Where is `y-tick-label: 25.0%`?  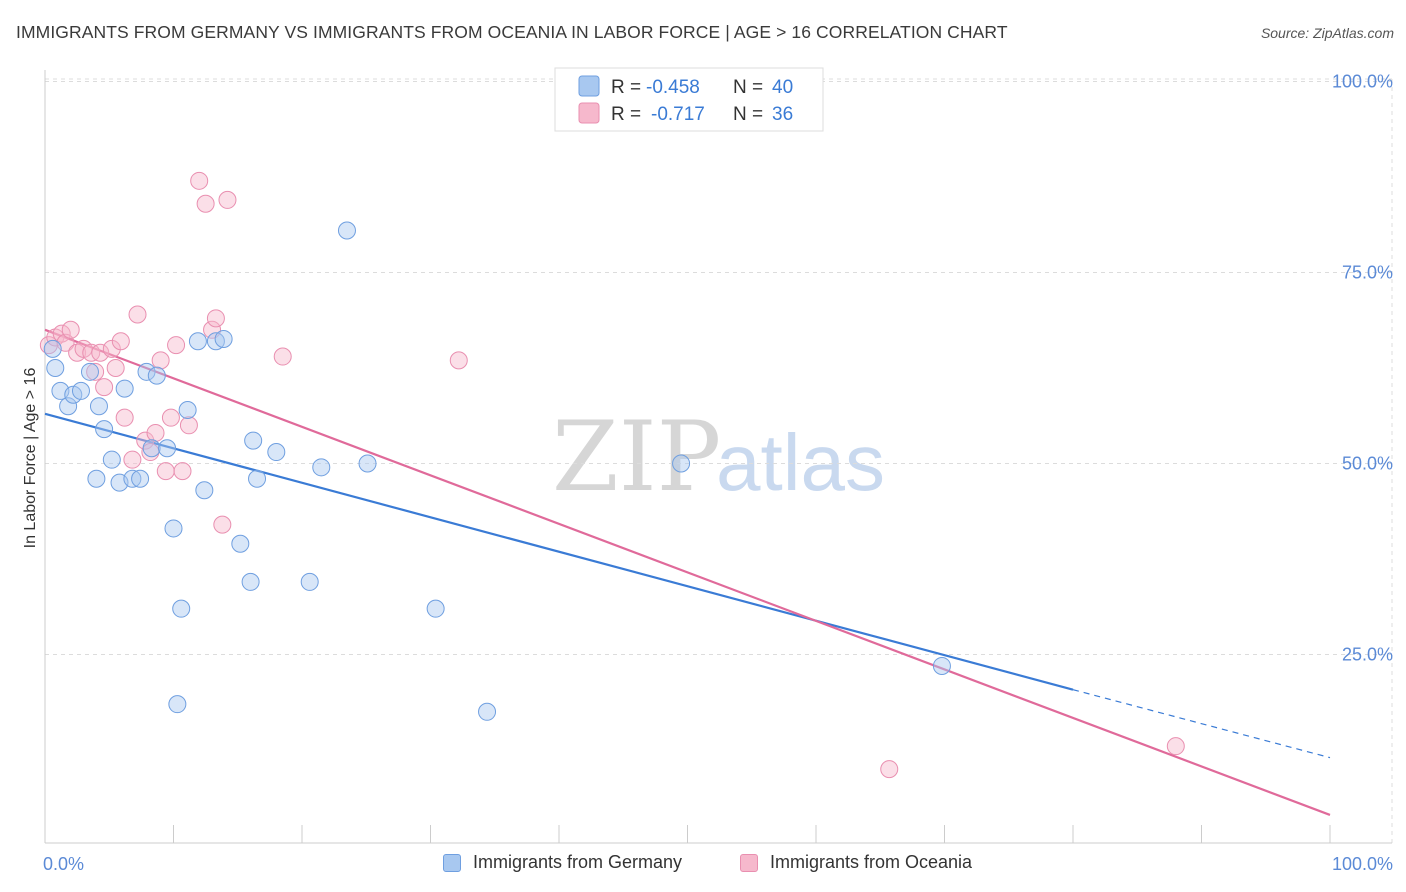 y-tick-label: 25.0% is located at coordinates (1367, 655).